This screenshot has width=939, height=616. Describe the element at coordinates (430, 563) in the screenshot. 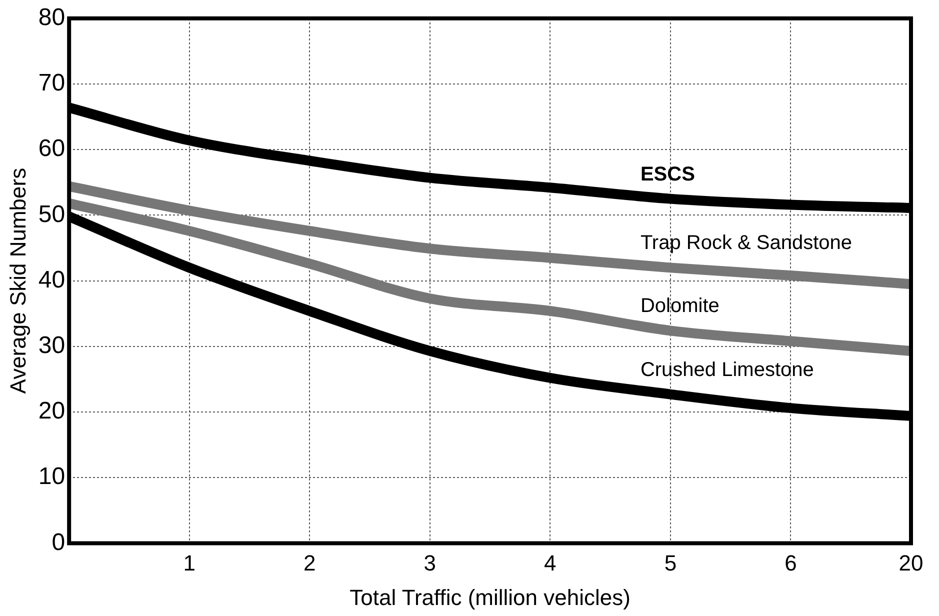

I see `x-tick-label: 3` at that location.